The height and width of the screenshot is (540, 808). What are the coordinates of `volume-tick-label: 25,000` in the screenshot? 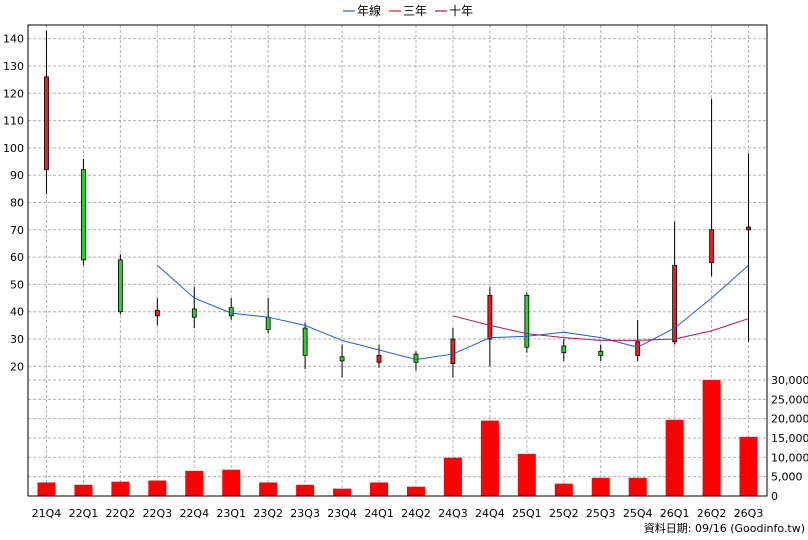 It's located at (789, 399).